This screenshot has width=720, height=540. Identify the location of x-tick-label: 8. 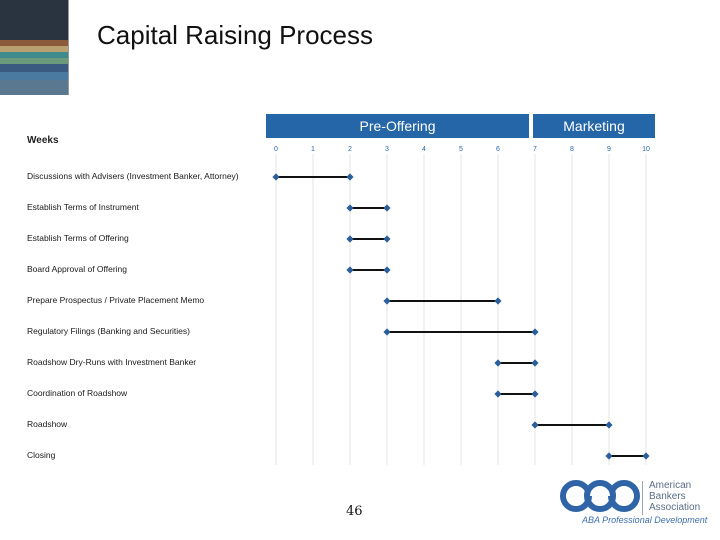
(572, 149).